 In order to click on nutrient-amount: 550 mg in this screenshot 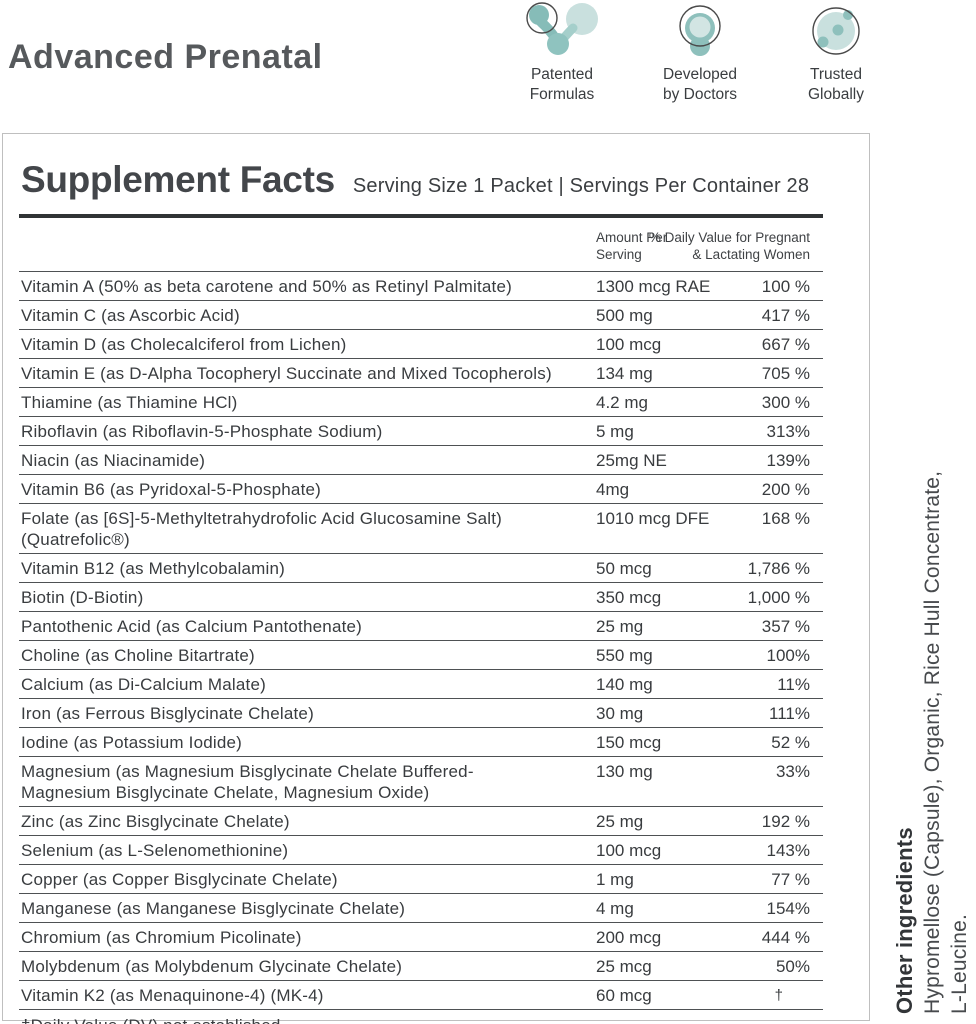, I will do `click(624, 655)`.